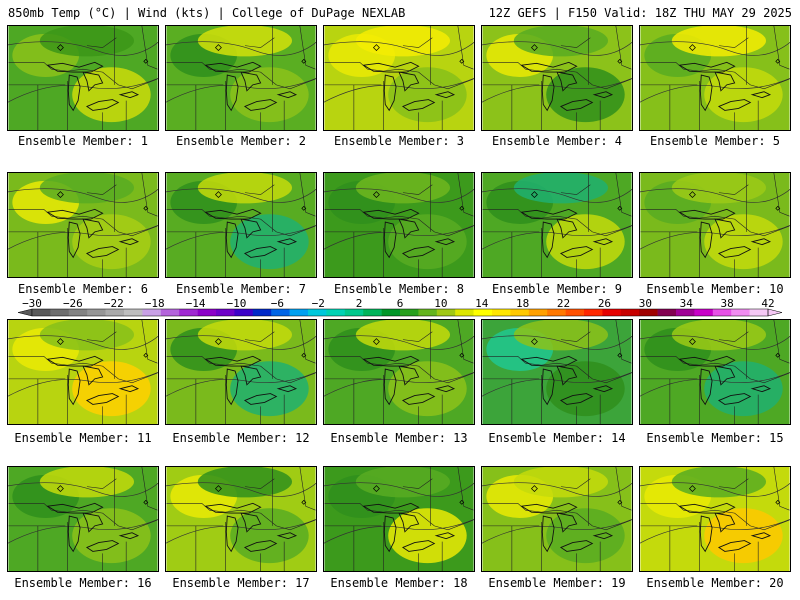 This screenshot has width=800, height=600. Describe the element at coordinates (687, 304) in the screenshot. I see `colorbar-tick-label: 34` at that location.